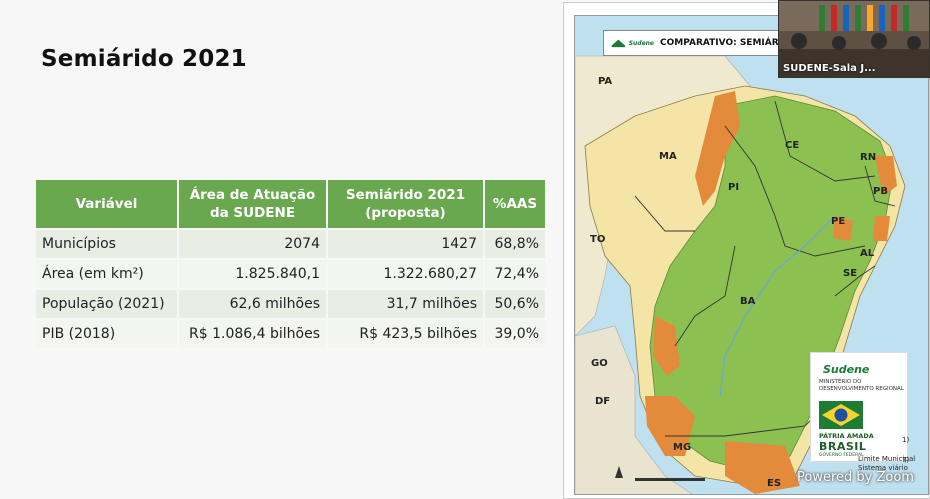 This screenshot has width=930, height=499. What do you see at coordinates (906, 440) in the screenshot?
I see `legend-mark: 1)` at bounding box center [906, 440].